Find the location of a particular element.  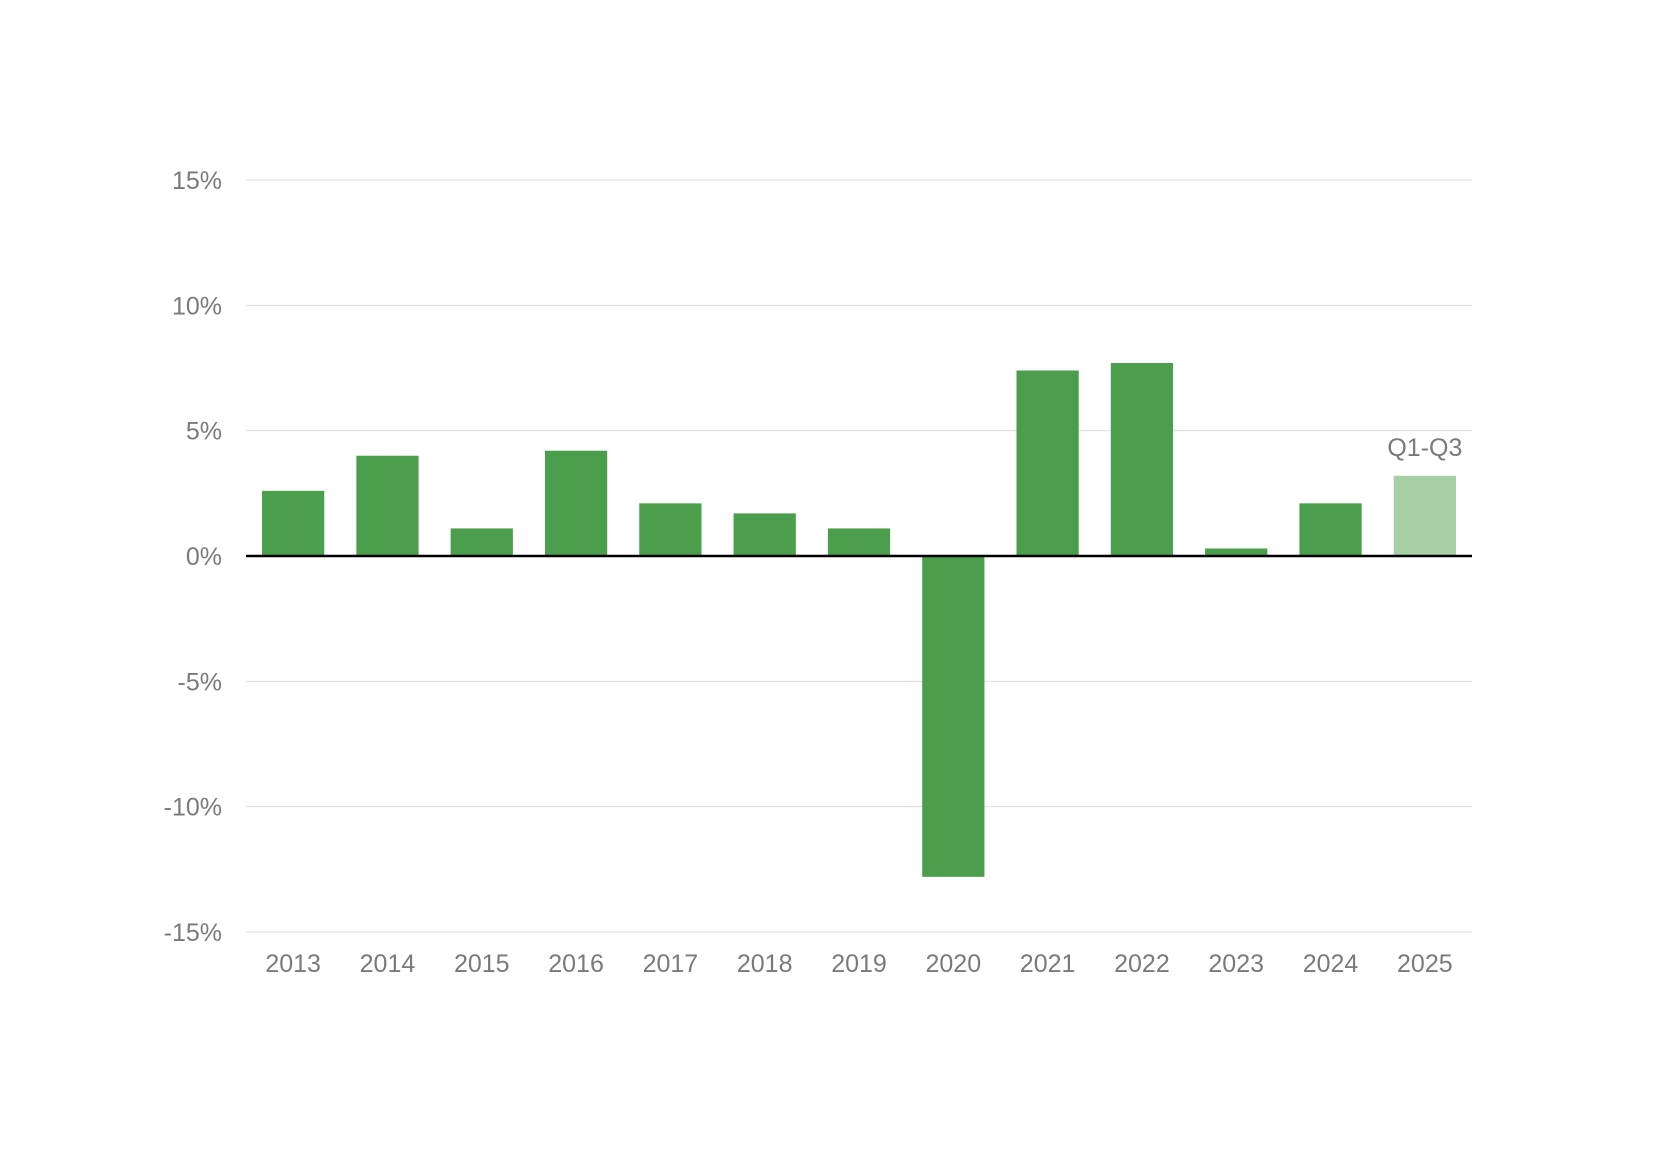

x-tick-label: 2023 is located at coordinates (1236, 964).